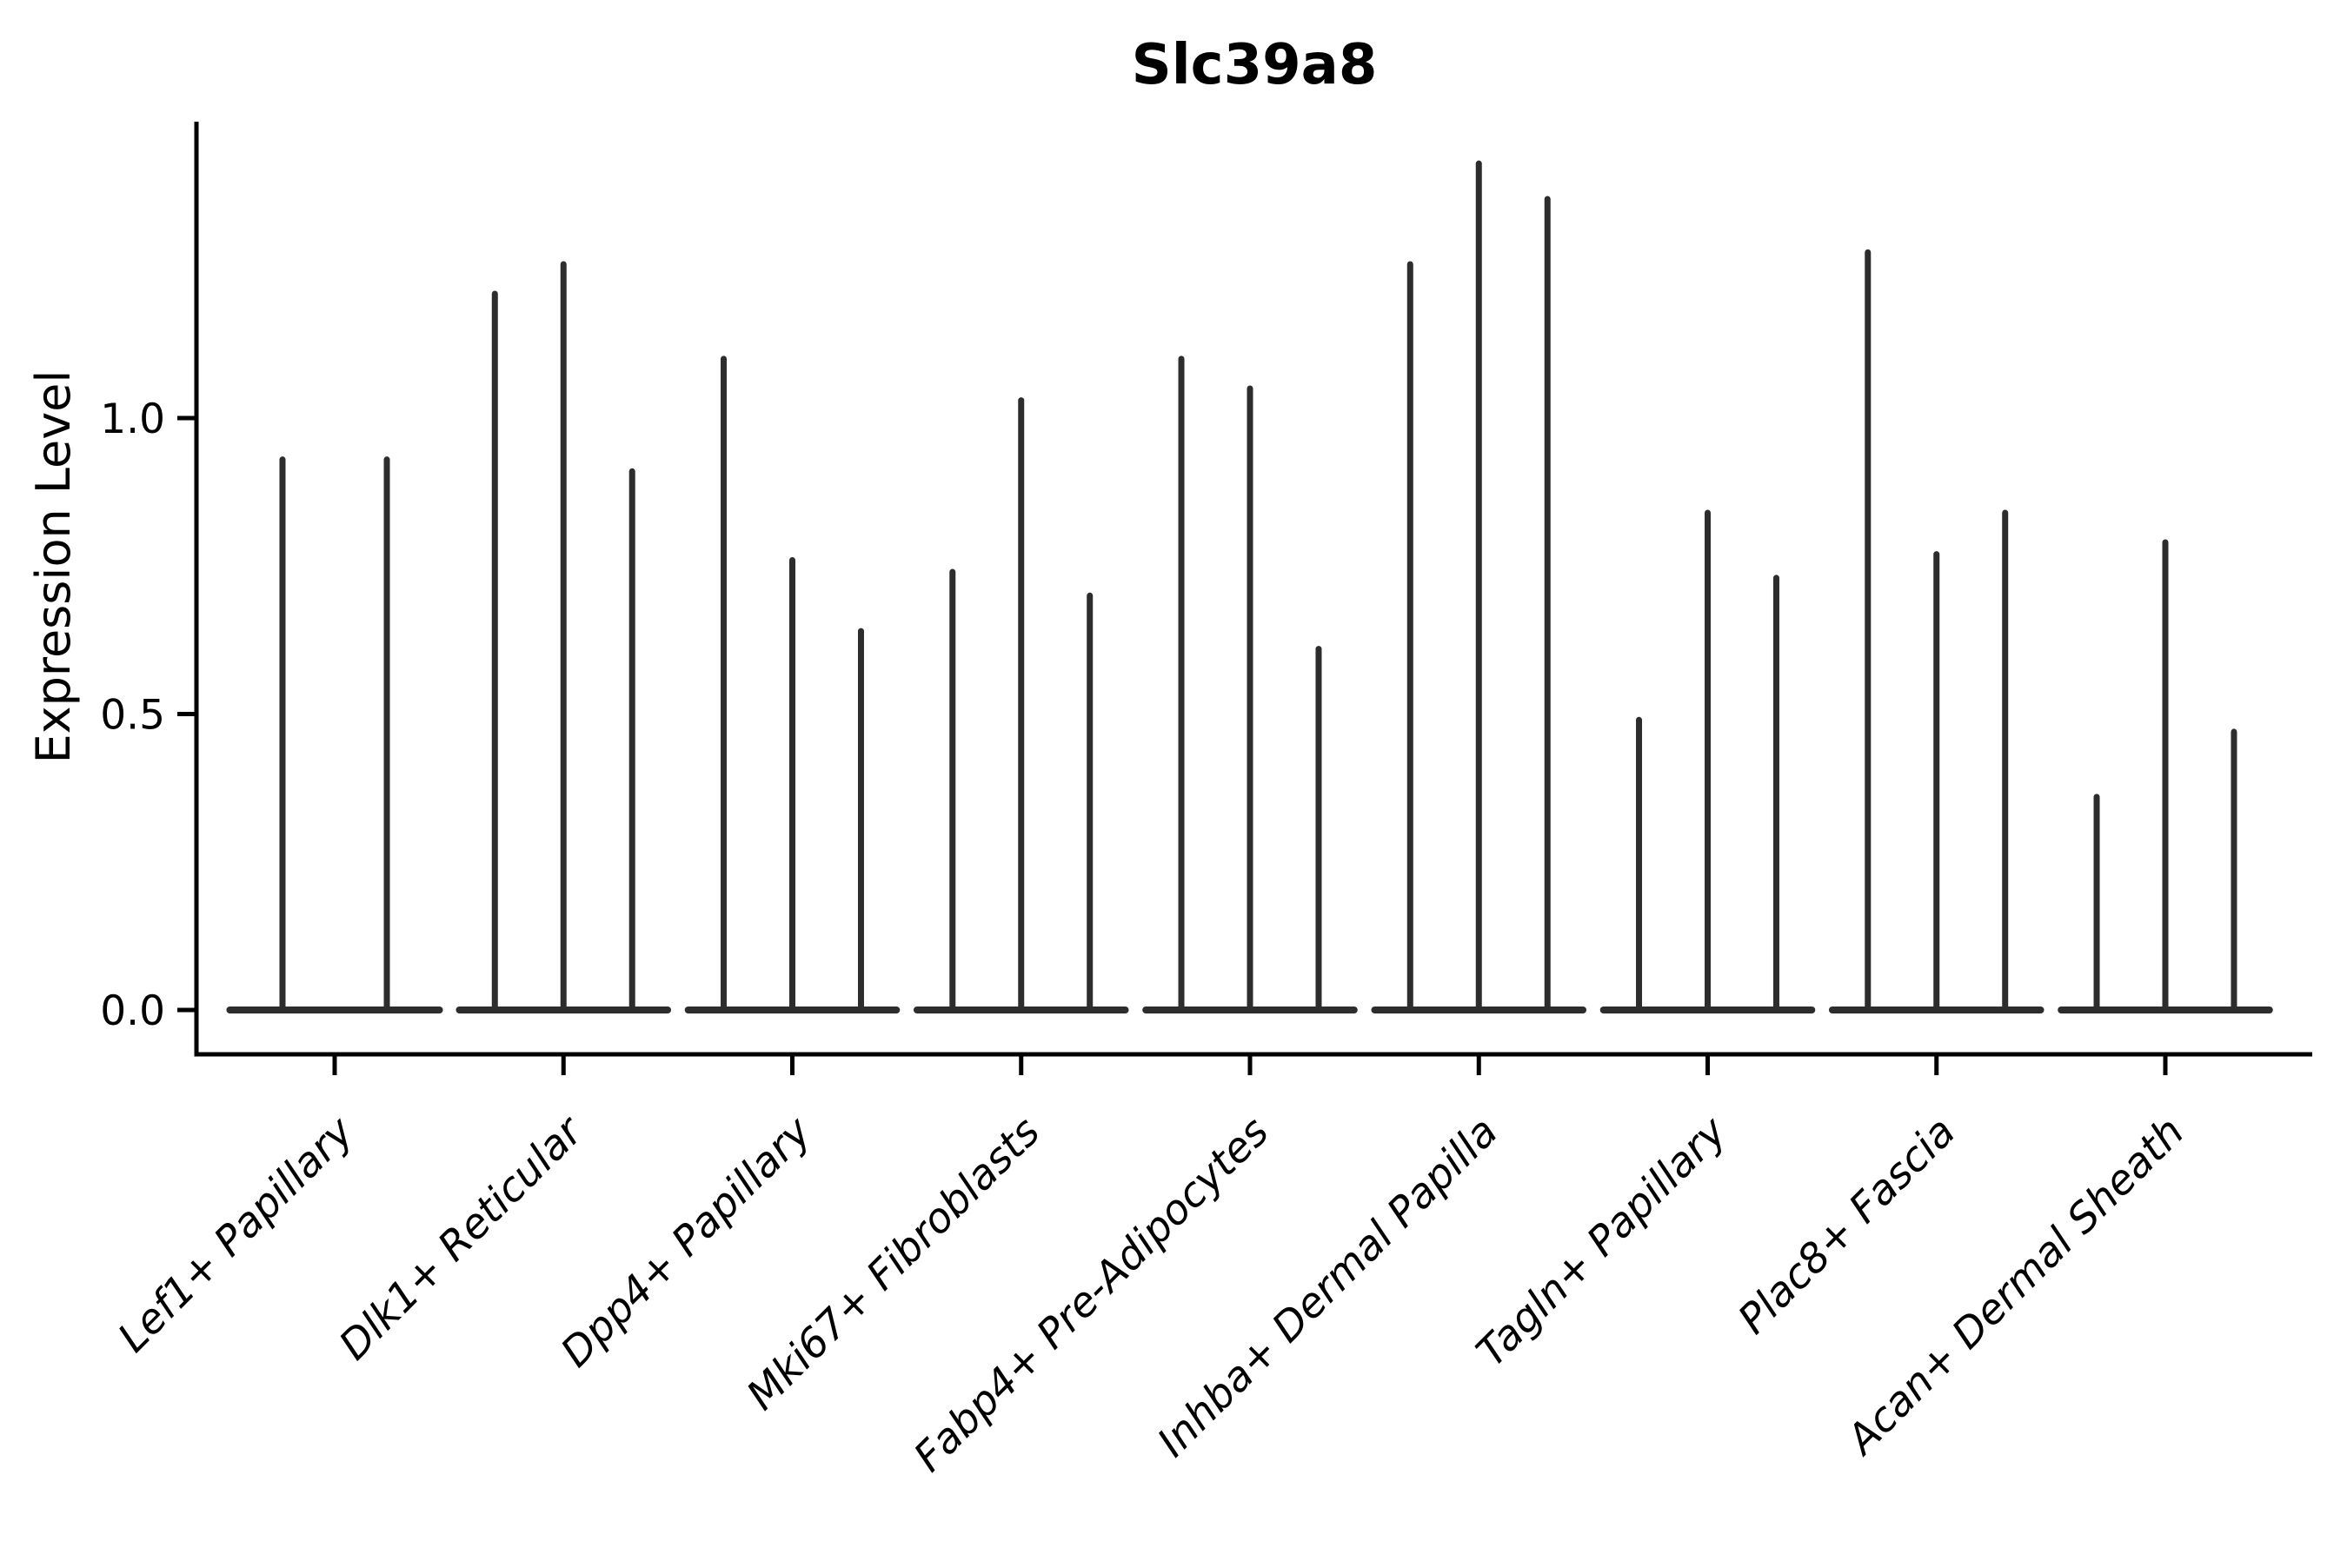  Describe the element at coordinates (132, 716) in the screenshot. I see `y-tick-label: 0.5` at that location.